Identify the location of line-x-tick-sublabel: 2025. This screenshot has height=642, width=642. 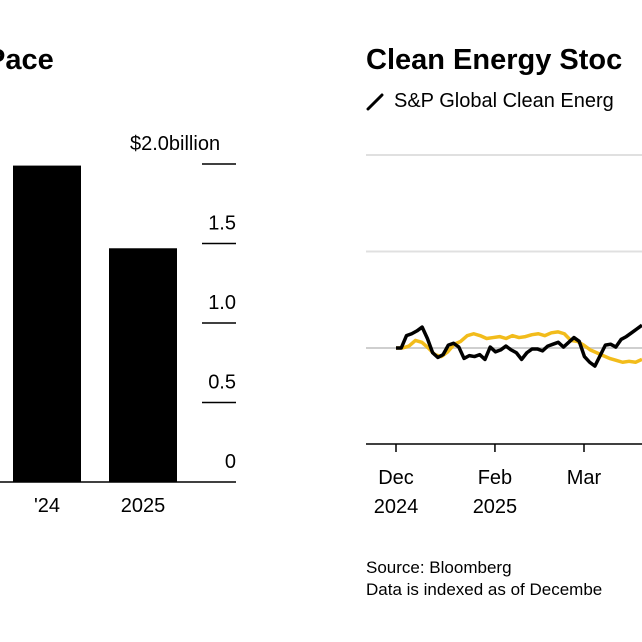
(495, 507).